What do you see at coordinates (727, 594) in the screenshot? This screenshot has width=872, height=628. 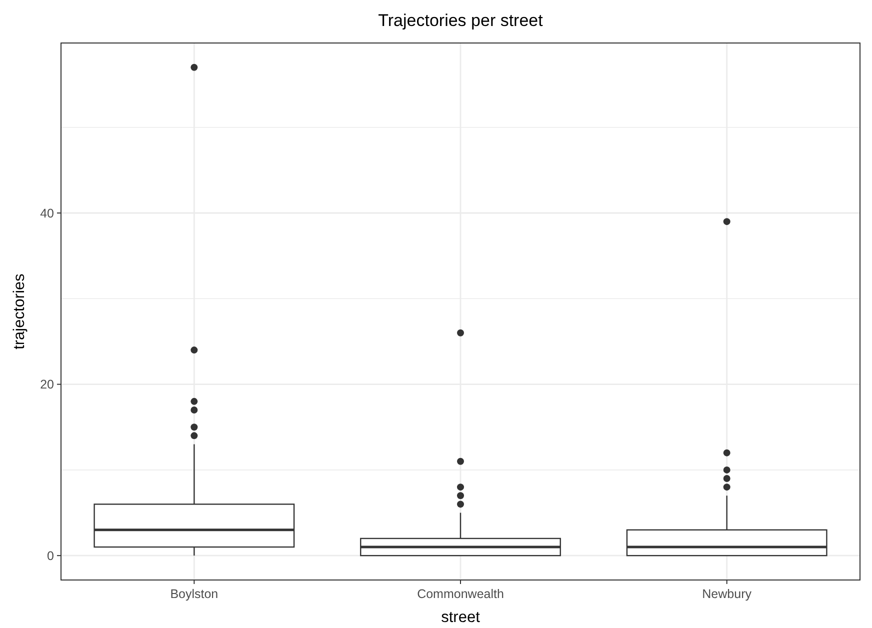 I see `x-tick-label: Newbury` at bounding box center [727, 594].